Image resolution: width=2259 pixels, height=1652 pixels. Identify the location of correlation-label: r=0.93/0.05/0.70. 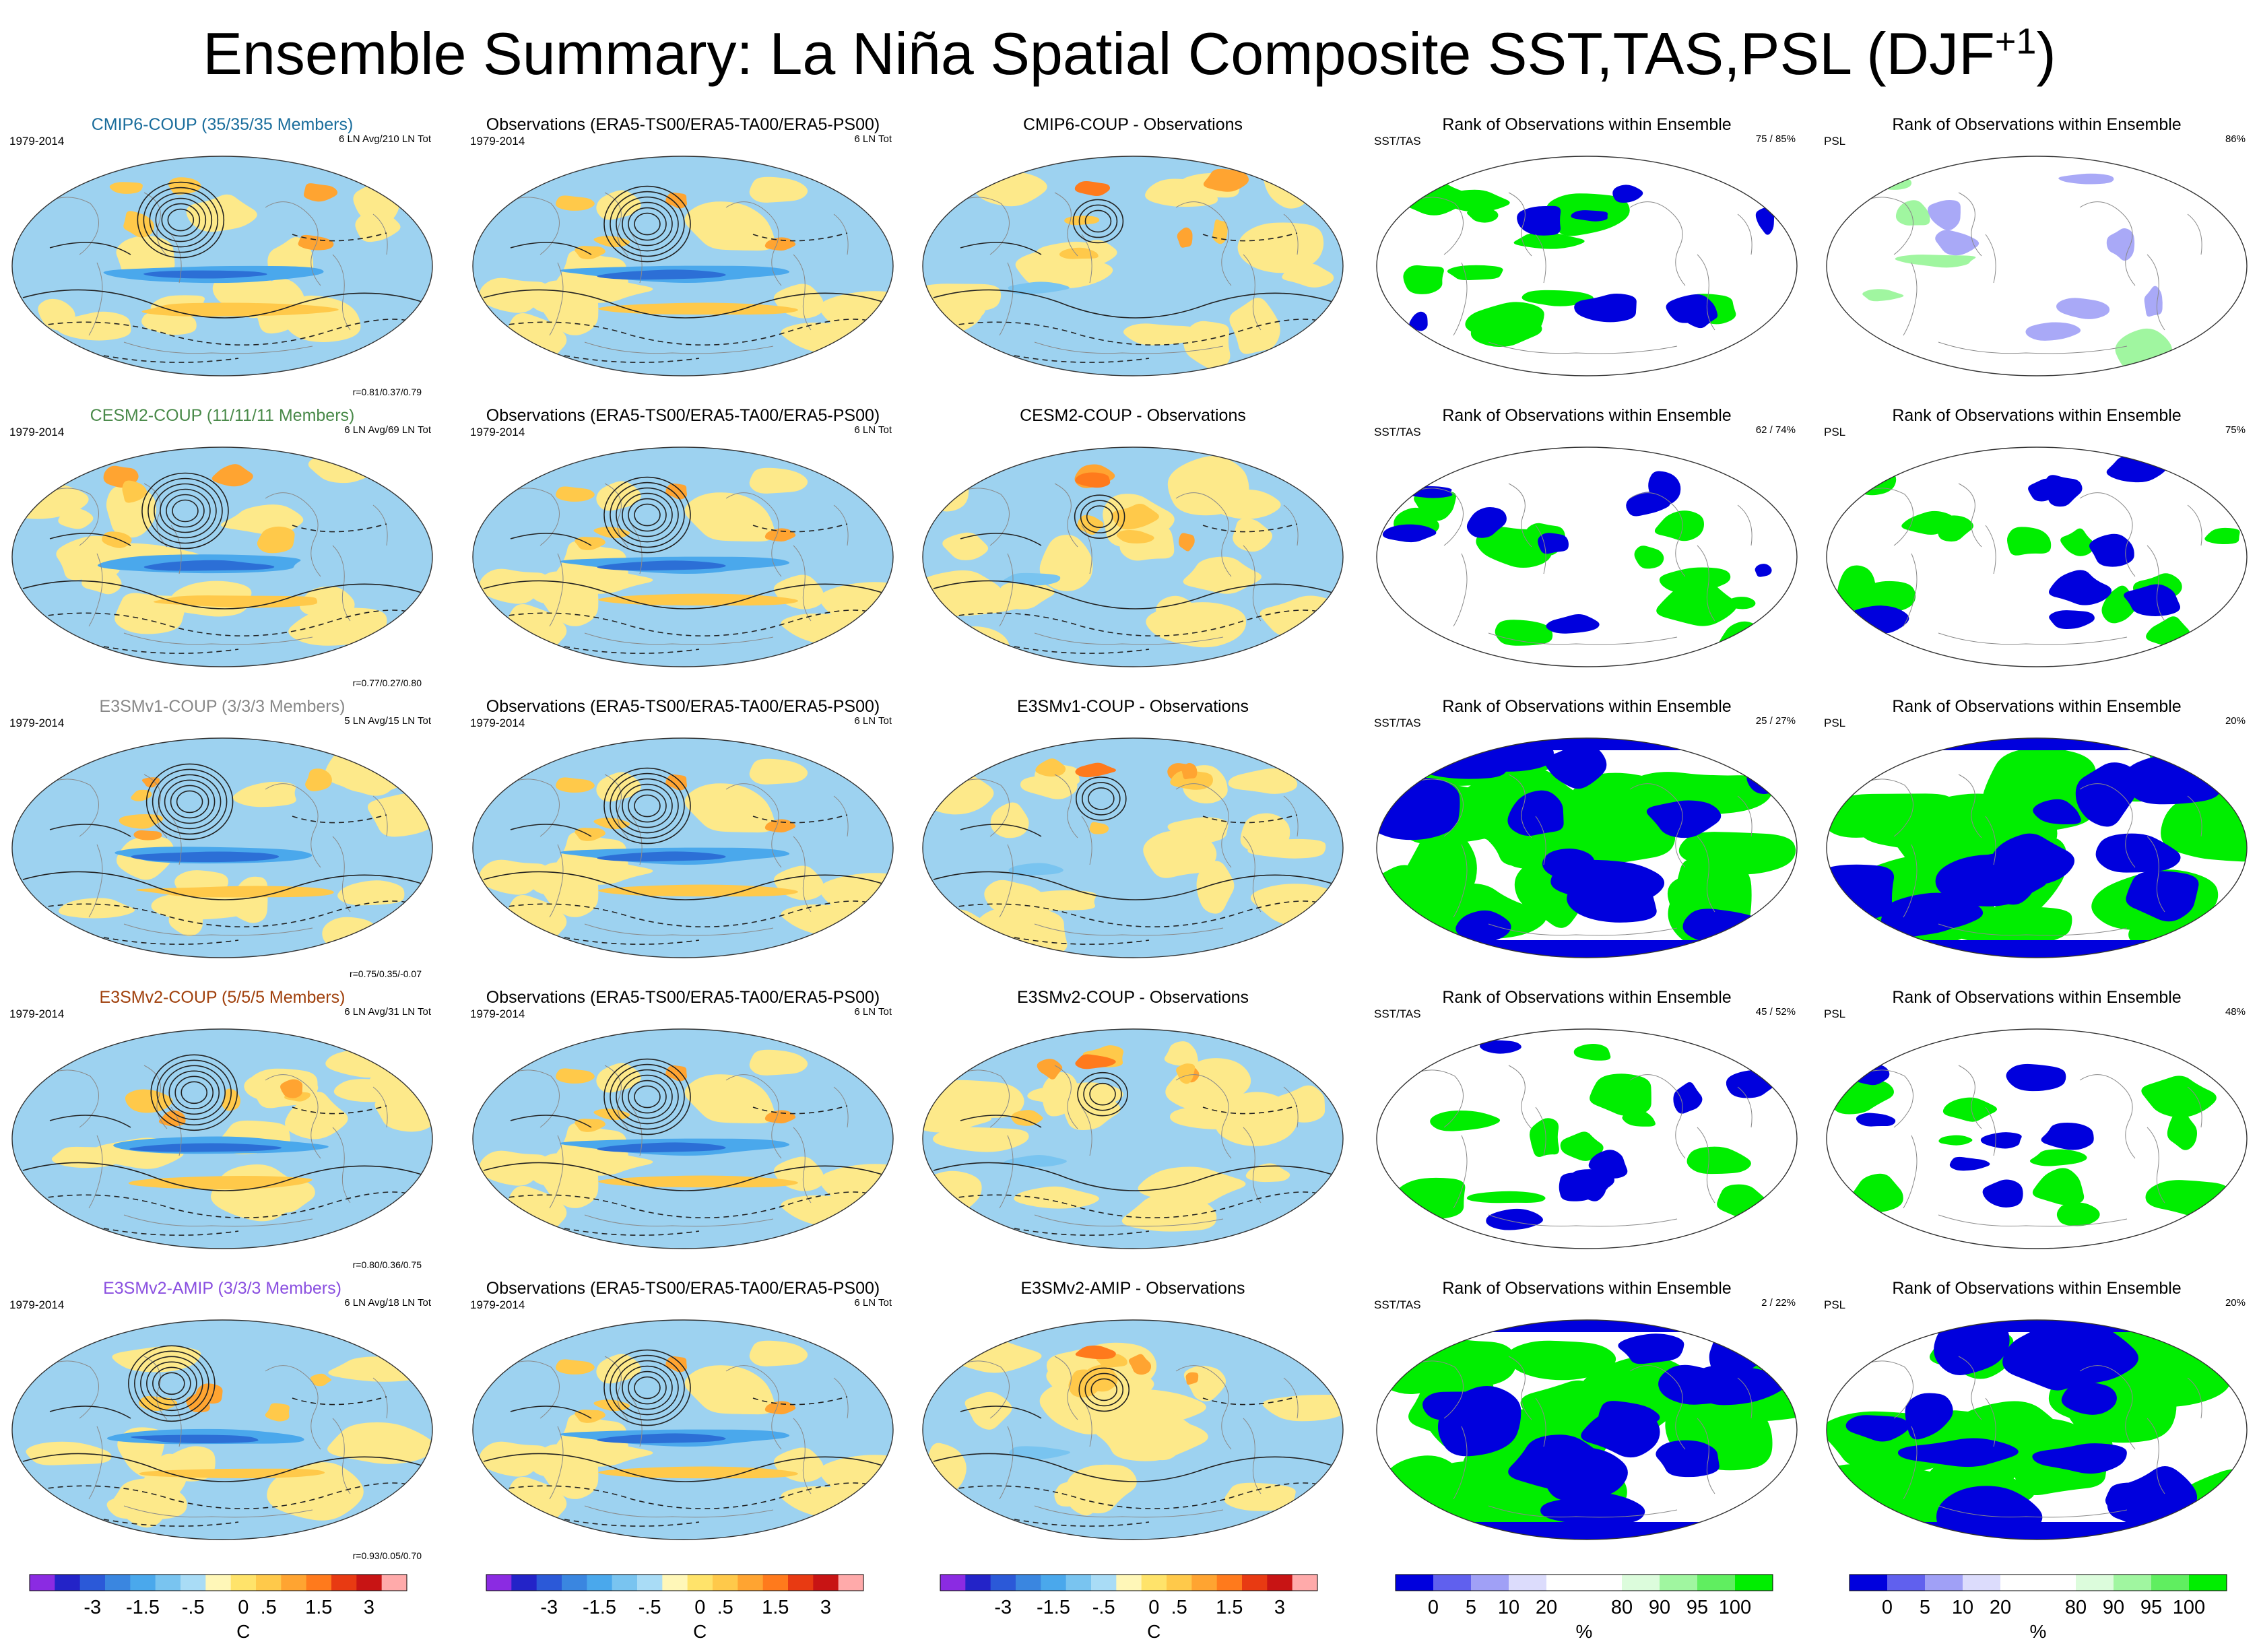
(387, 1555).